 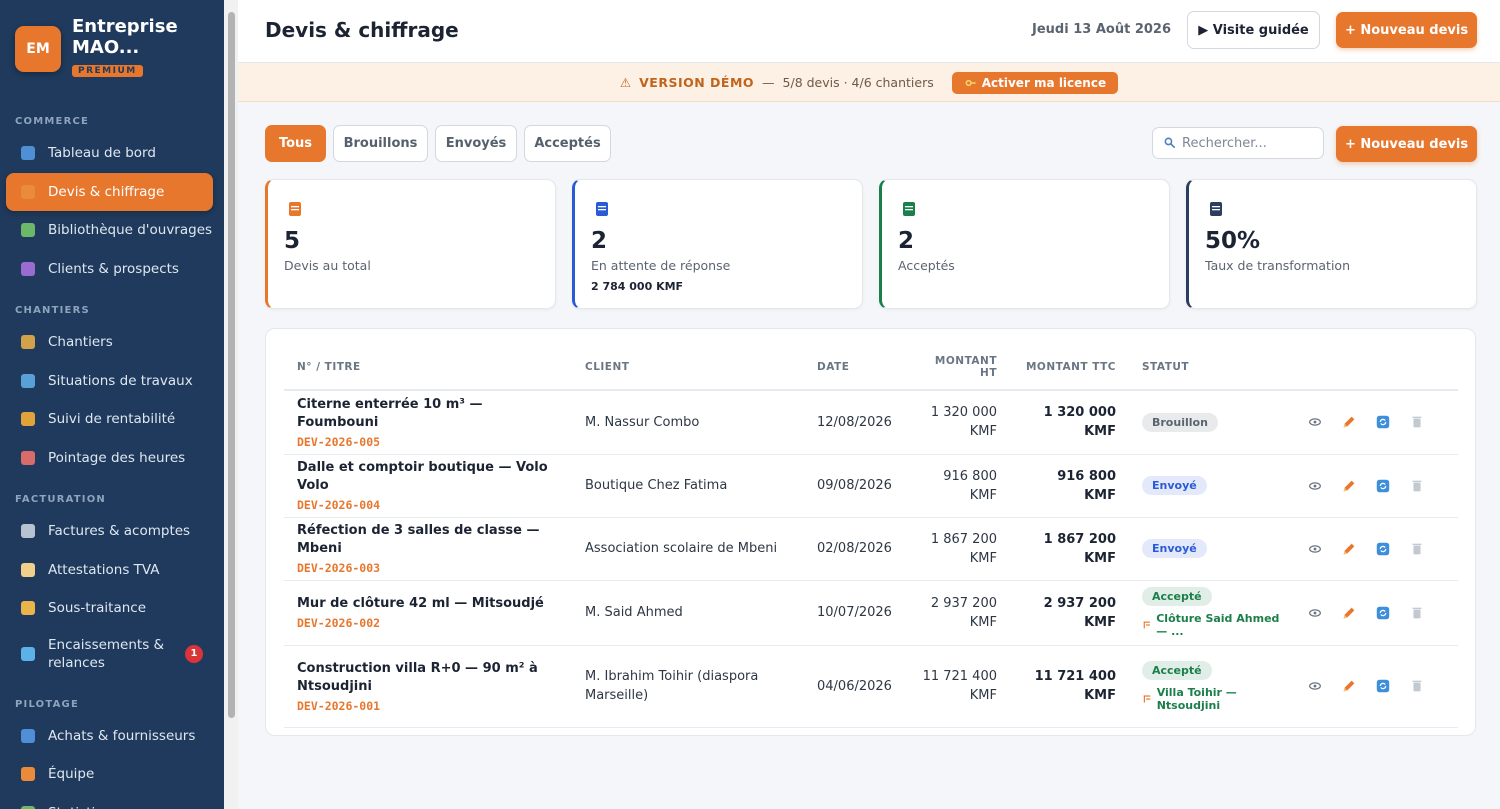 I want to click on nav-item: Devis & chiffrage, so click(x=109, y=191).